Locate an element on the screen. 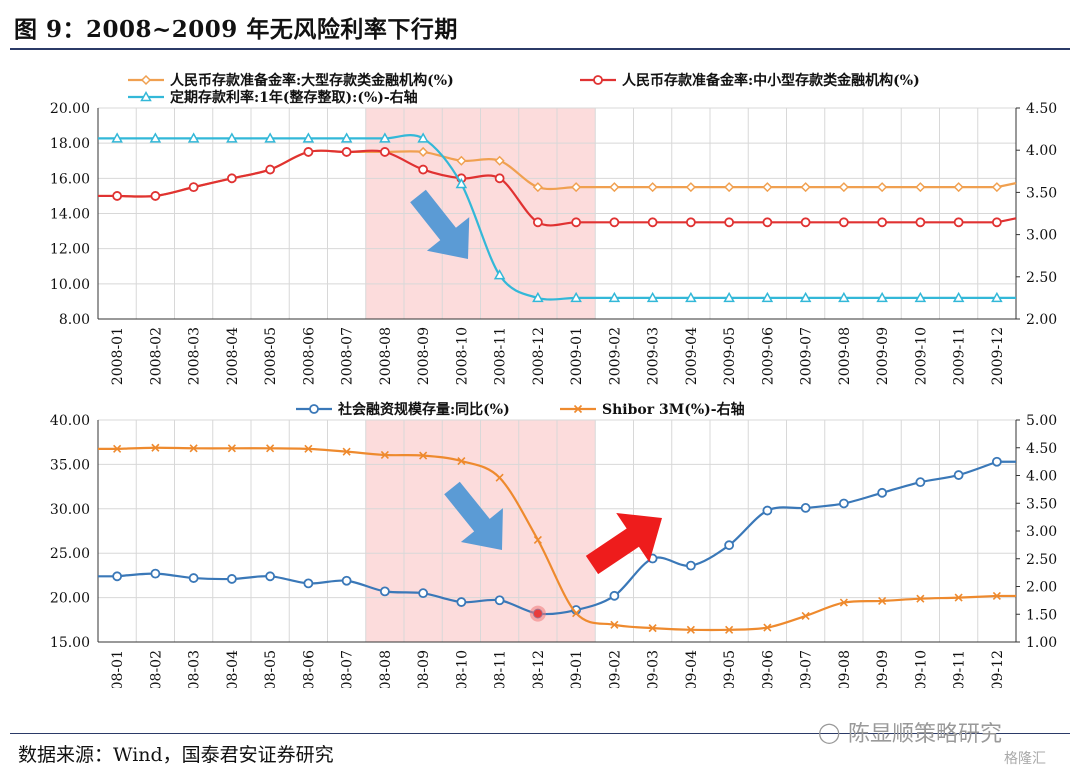 The height and width of the screenshot is (780, 1080). left-axis-tick-label: 18.00 is located at coordinates (70, 144).